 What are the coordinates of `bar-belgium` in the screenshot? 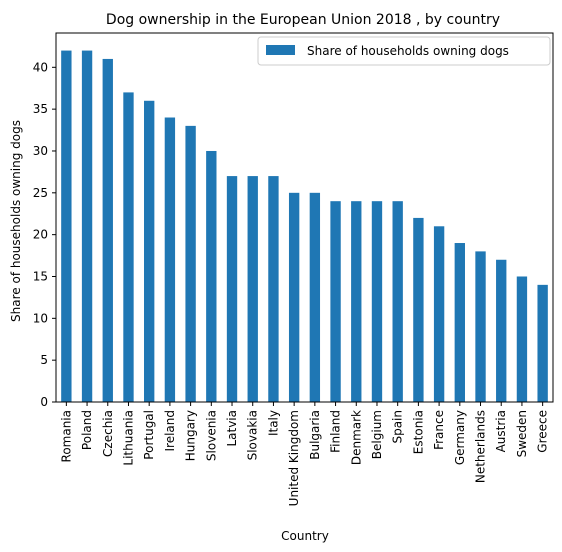 It's located at (377, 301).